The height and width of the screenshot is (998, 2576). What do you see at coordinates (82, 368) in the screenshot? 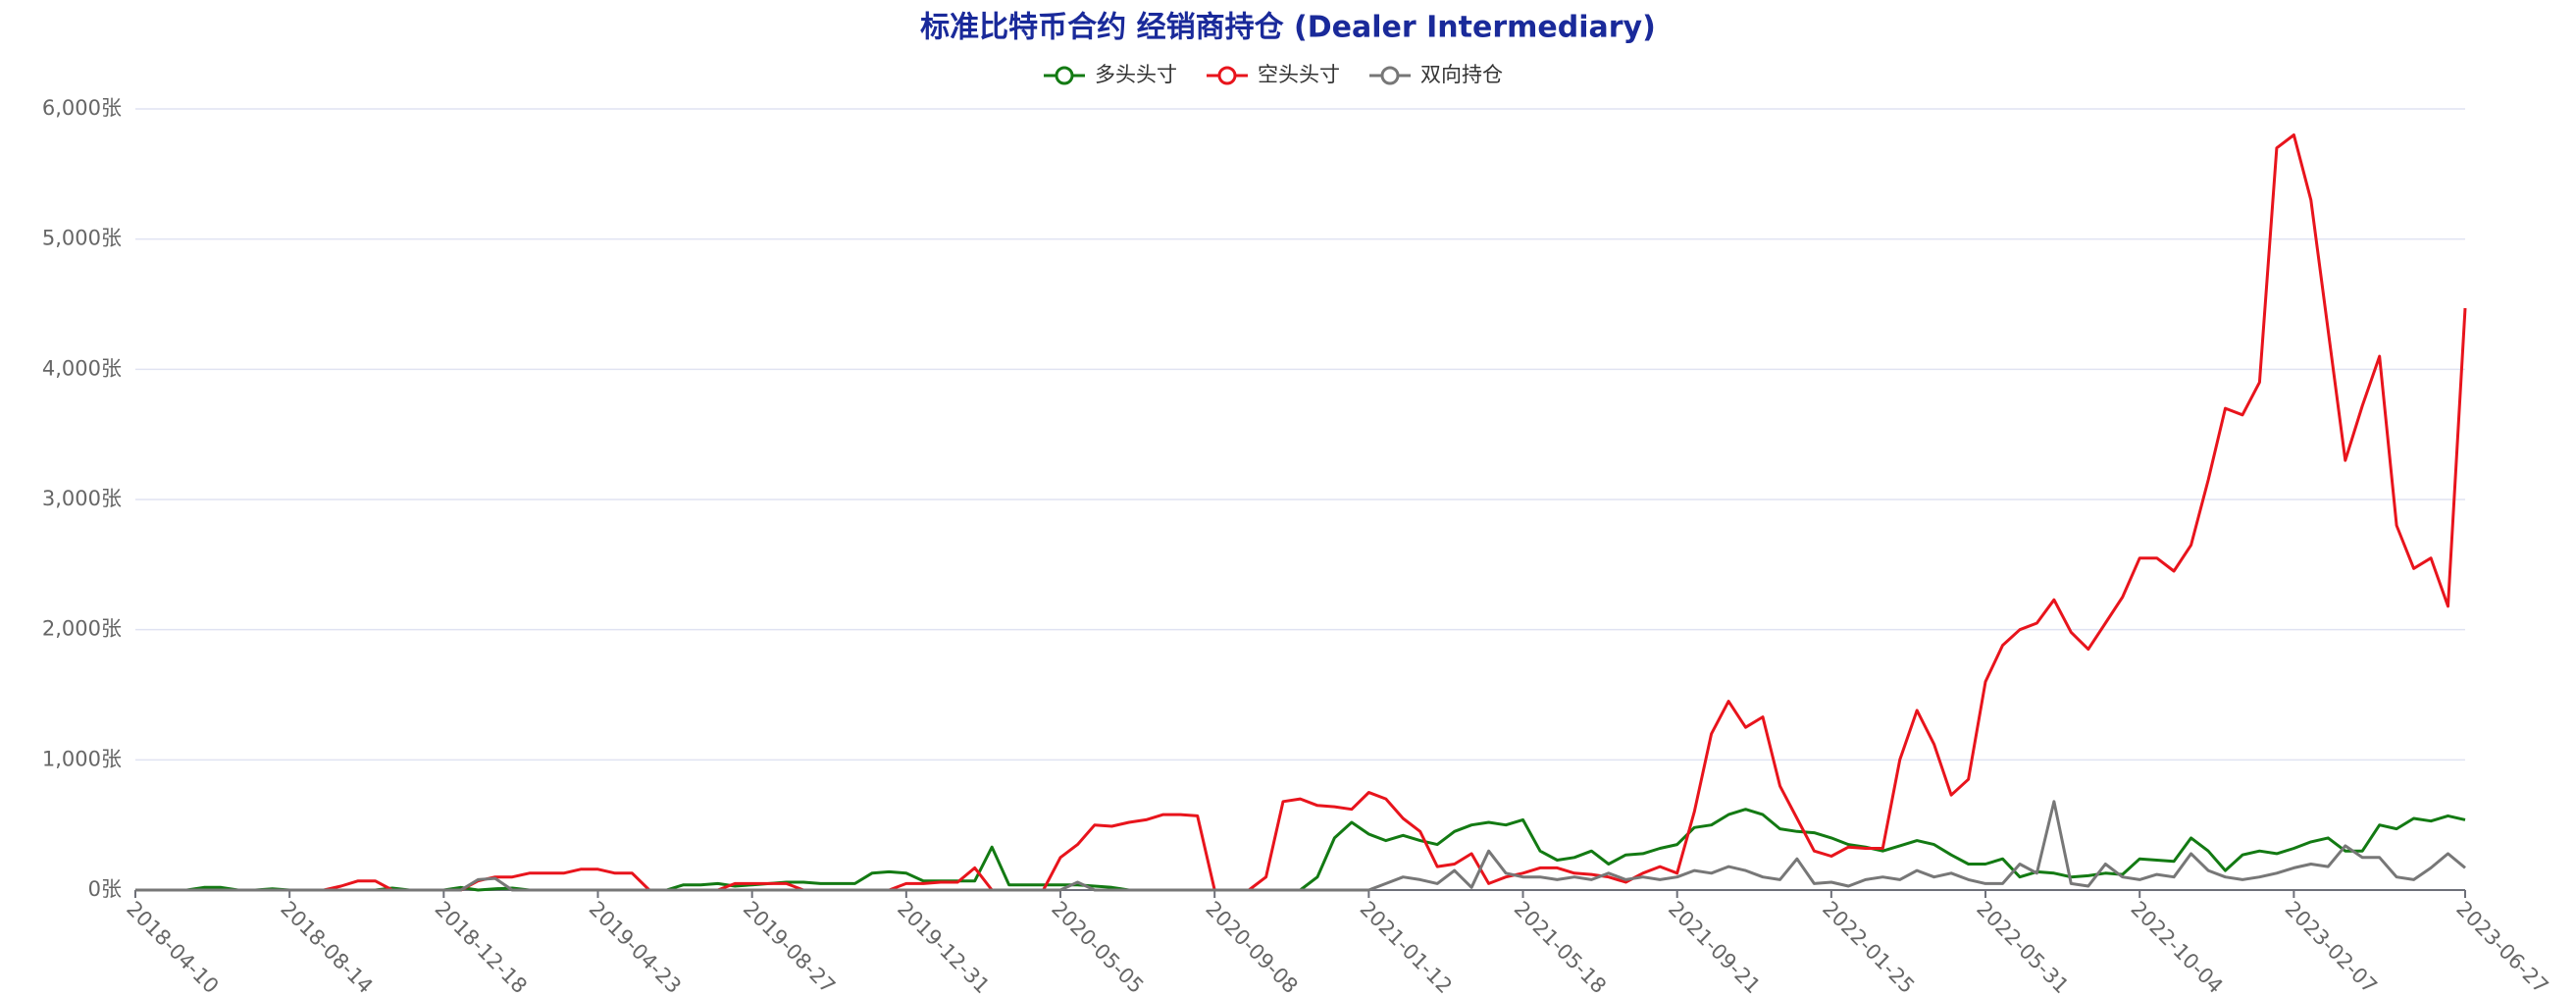
I see `y-tick-label: 4,000张` at bounding box center [82, 368].